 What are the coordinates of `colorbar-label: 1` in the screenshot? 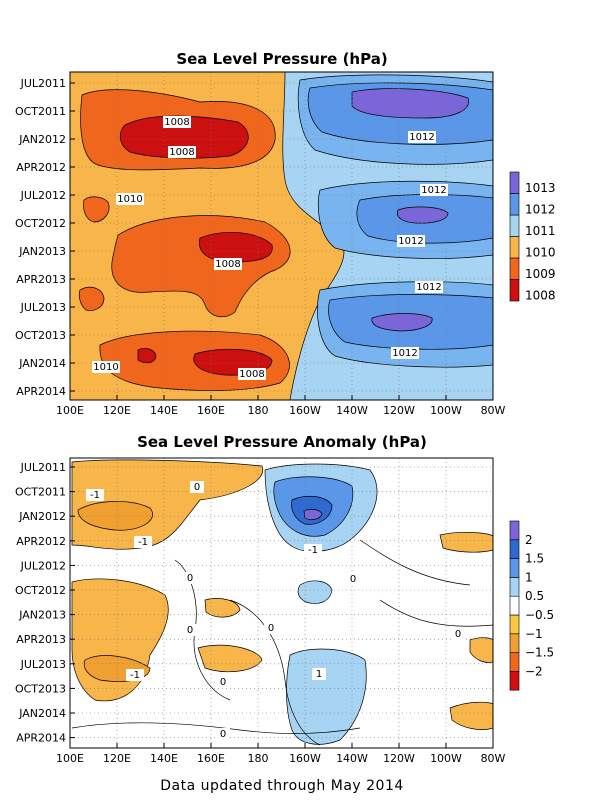 It's located at (529, 577).